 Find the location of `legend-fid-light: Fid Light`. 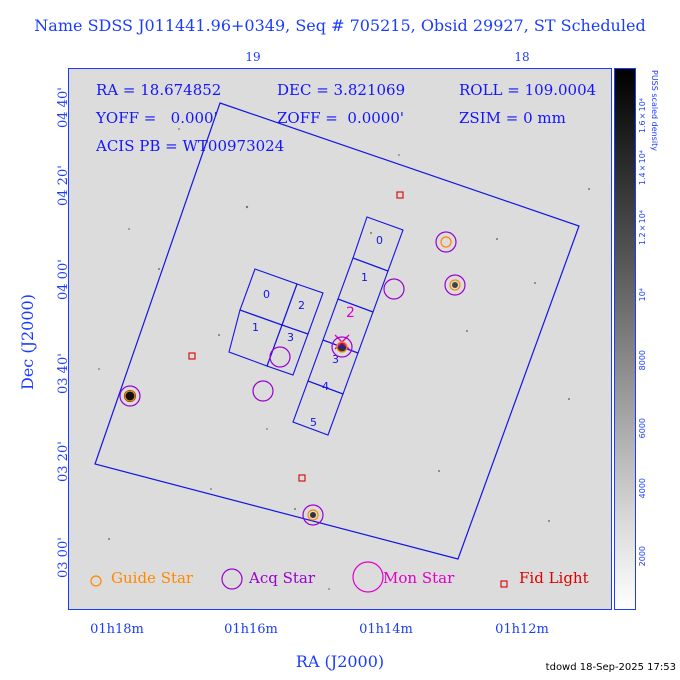

legend-fid-light: Fid Light is located at coordinates (554, 578).